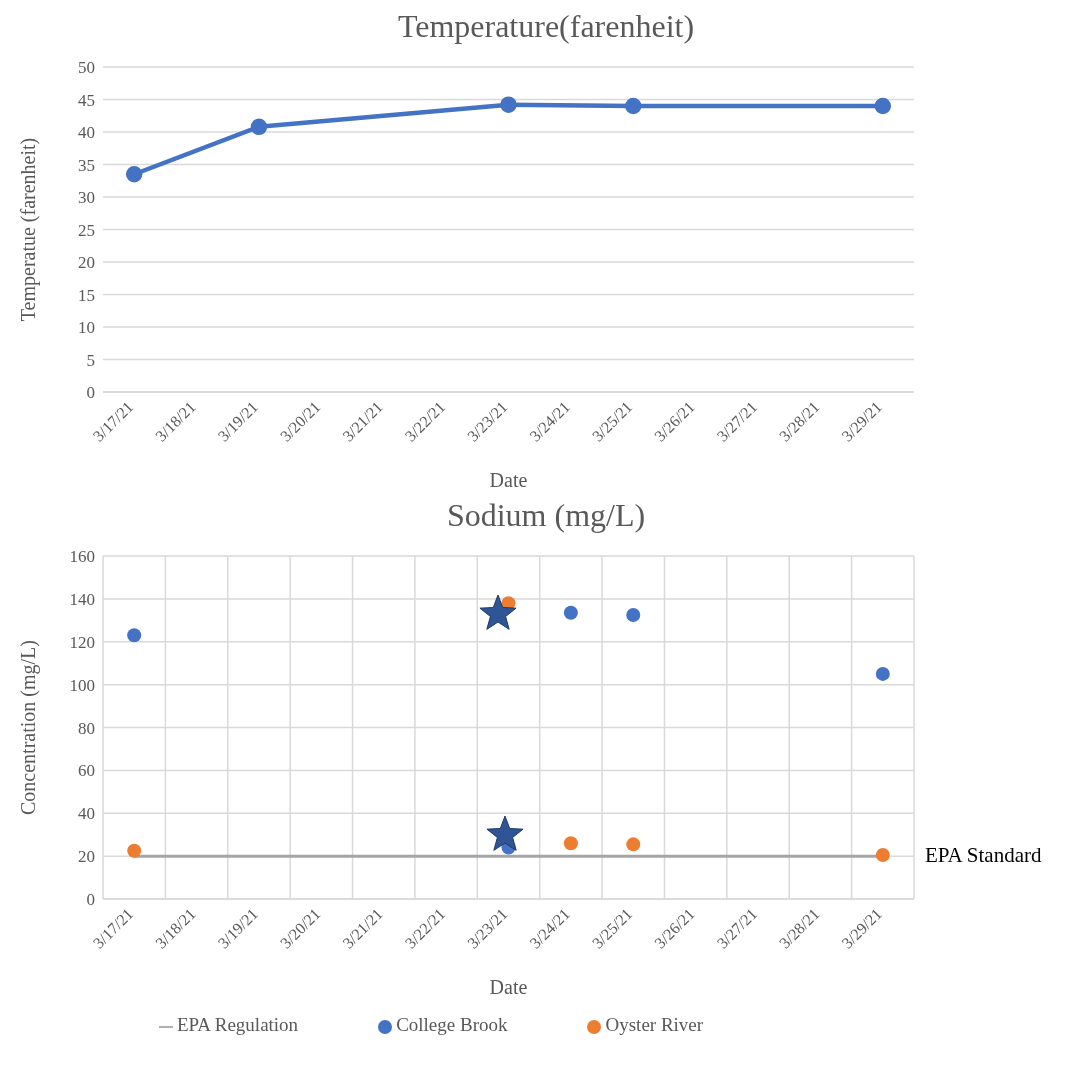  Describe the element at coordinates (82, 685) in the screenshot. I see `y-tick-label: 100` at that location.